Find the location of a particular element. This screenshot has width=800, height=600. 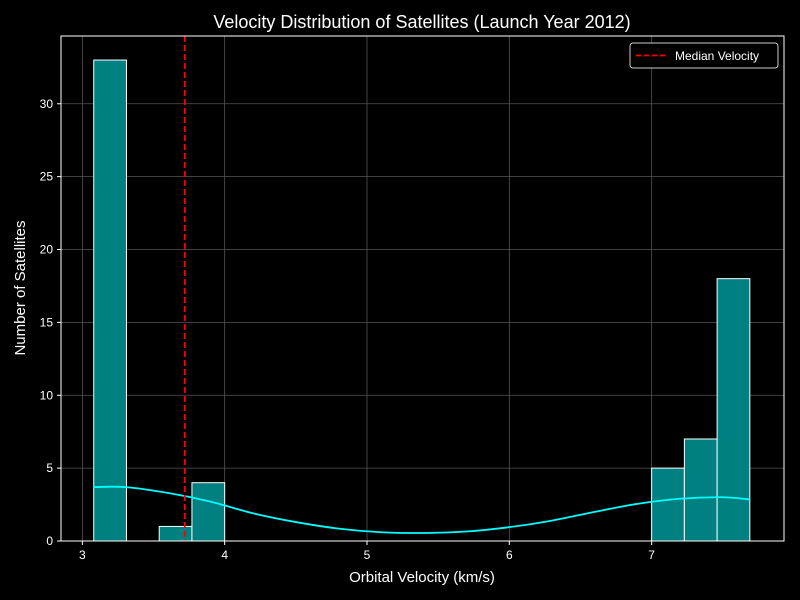

legend: Median Velocity is located at coordinates (704, 55).